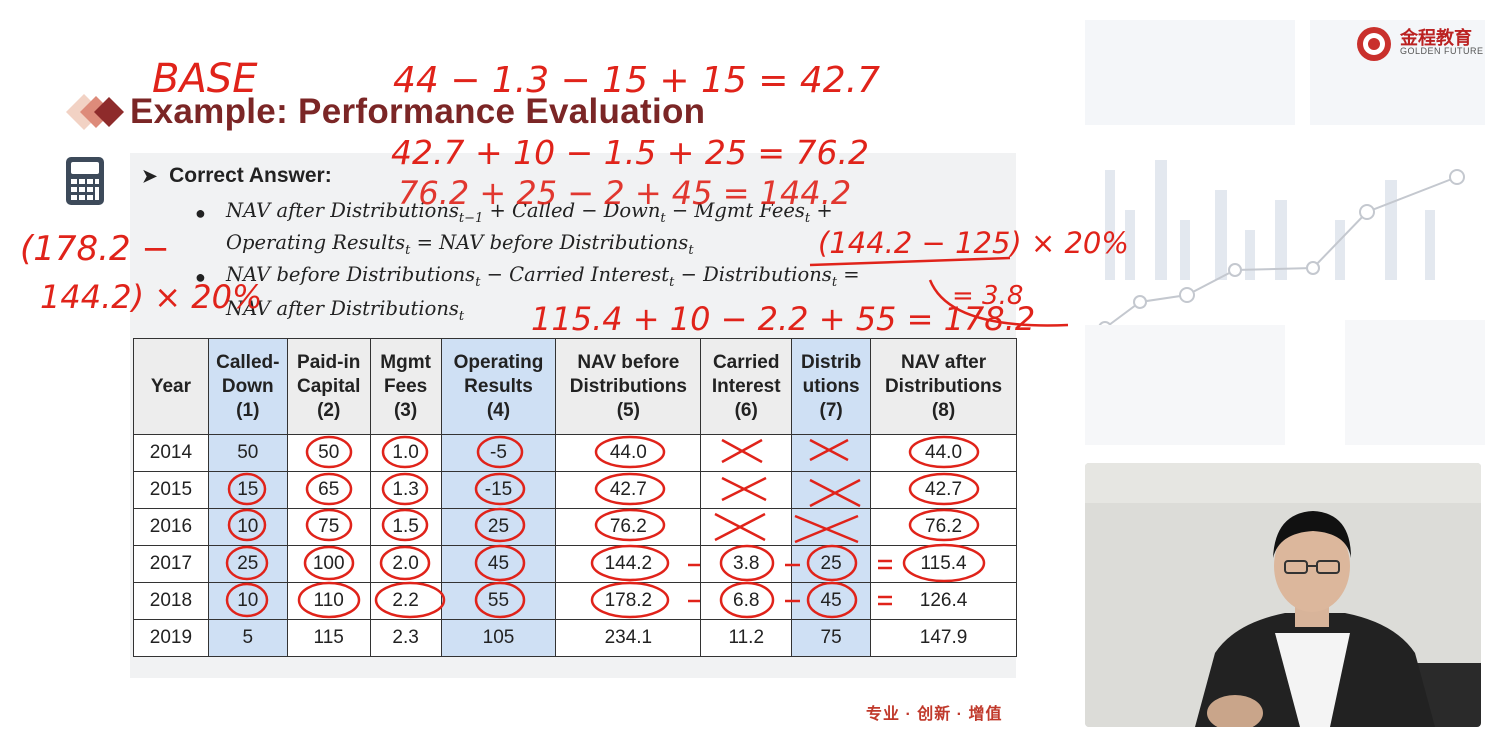 The image size is (1500, 750). What do you see at coordinates (934, 714) in the screenshot?
I see `footer-slogan: 专业 · 创新 · 增值` at bounding box center [934, 714].